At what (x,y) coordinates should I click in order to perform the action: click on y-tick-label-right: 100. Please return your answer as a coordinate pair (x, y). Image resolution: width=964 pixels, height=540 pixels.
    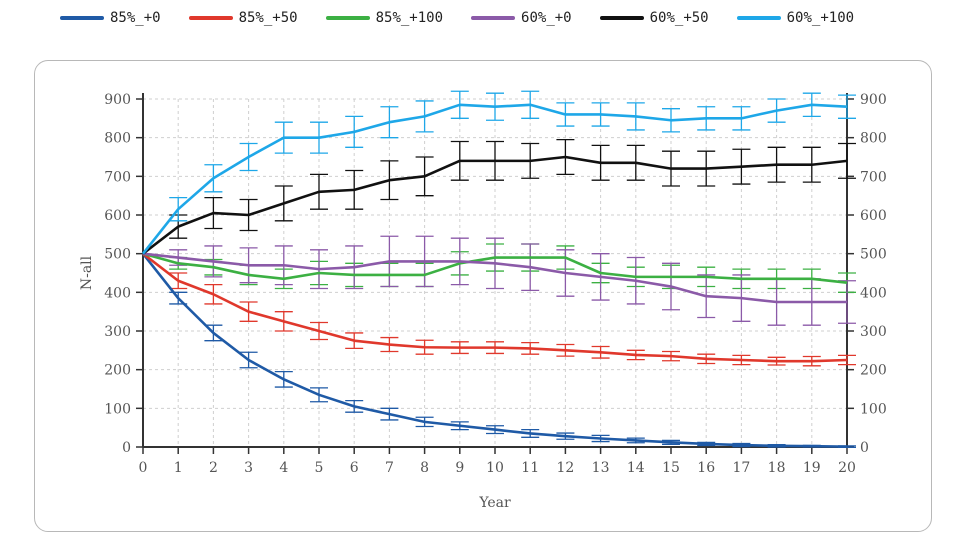
    Looking at the image, I should click on (873, 409).